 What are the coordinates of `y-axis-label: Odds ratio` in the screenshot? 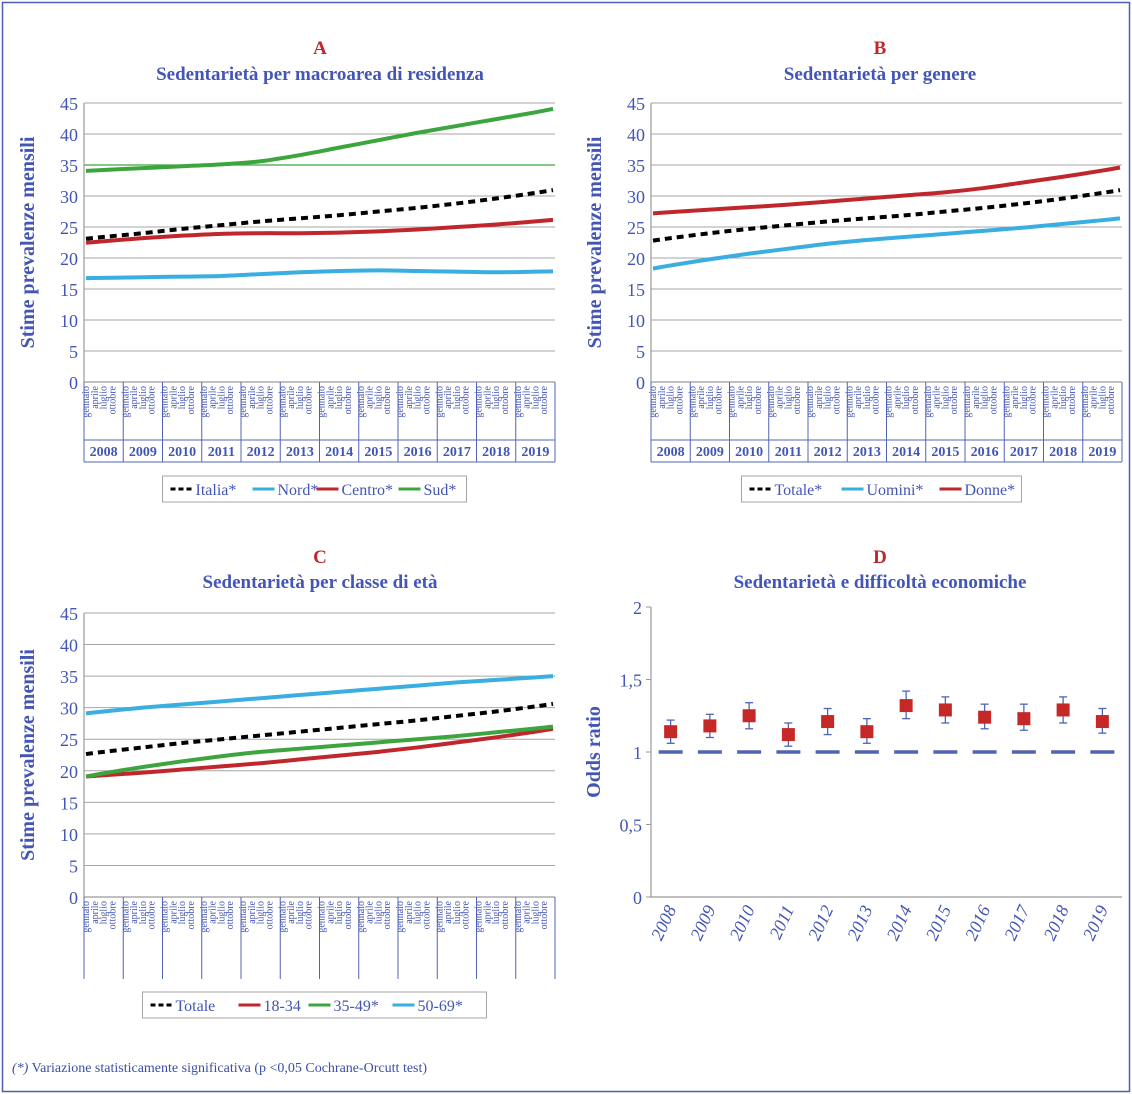 It's located at (594, 752).